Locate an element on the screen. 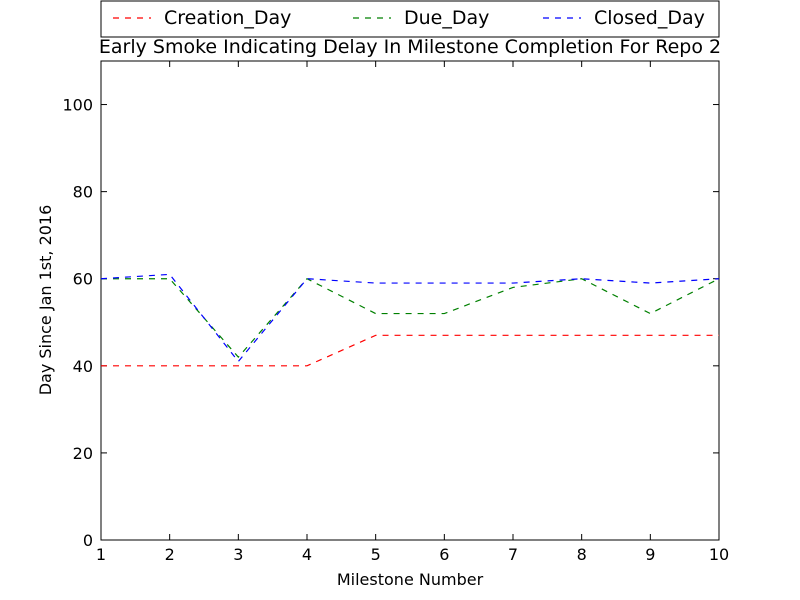  legend: Creation_Day Due_Day Closed_Day is located at coordinates (410, 19).